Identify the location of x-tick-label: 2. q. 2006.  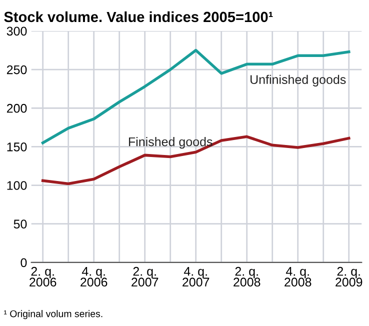
(43, 276).